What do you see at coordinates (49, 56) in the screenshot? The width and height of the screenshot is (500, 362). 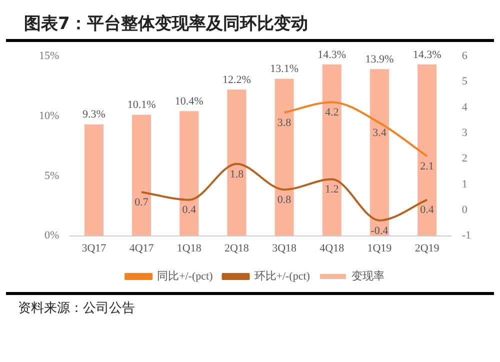 I see `y-tick-label: 15%` at bounding box center [49, 56].